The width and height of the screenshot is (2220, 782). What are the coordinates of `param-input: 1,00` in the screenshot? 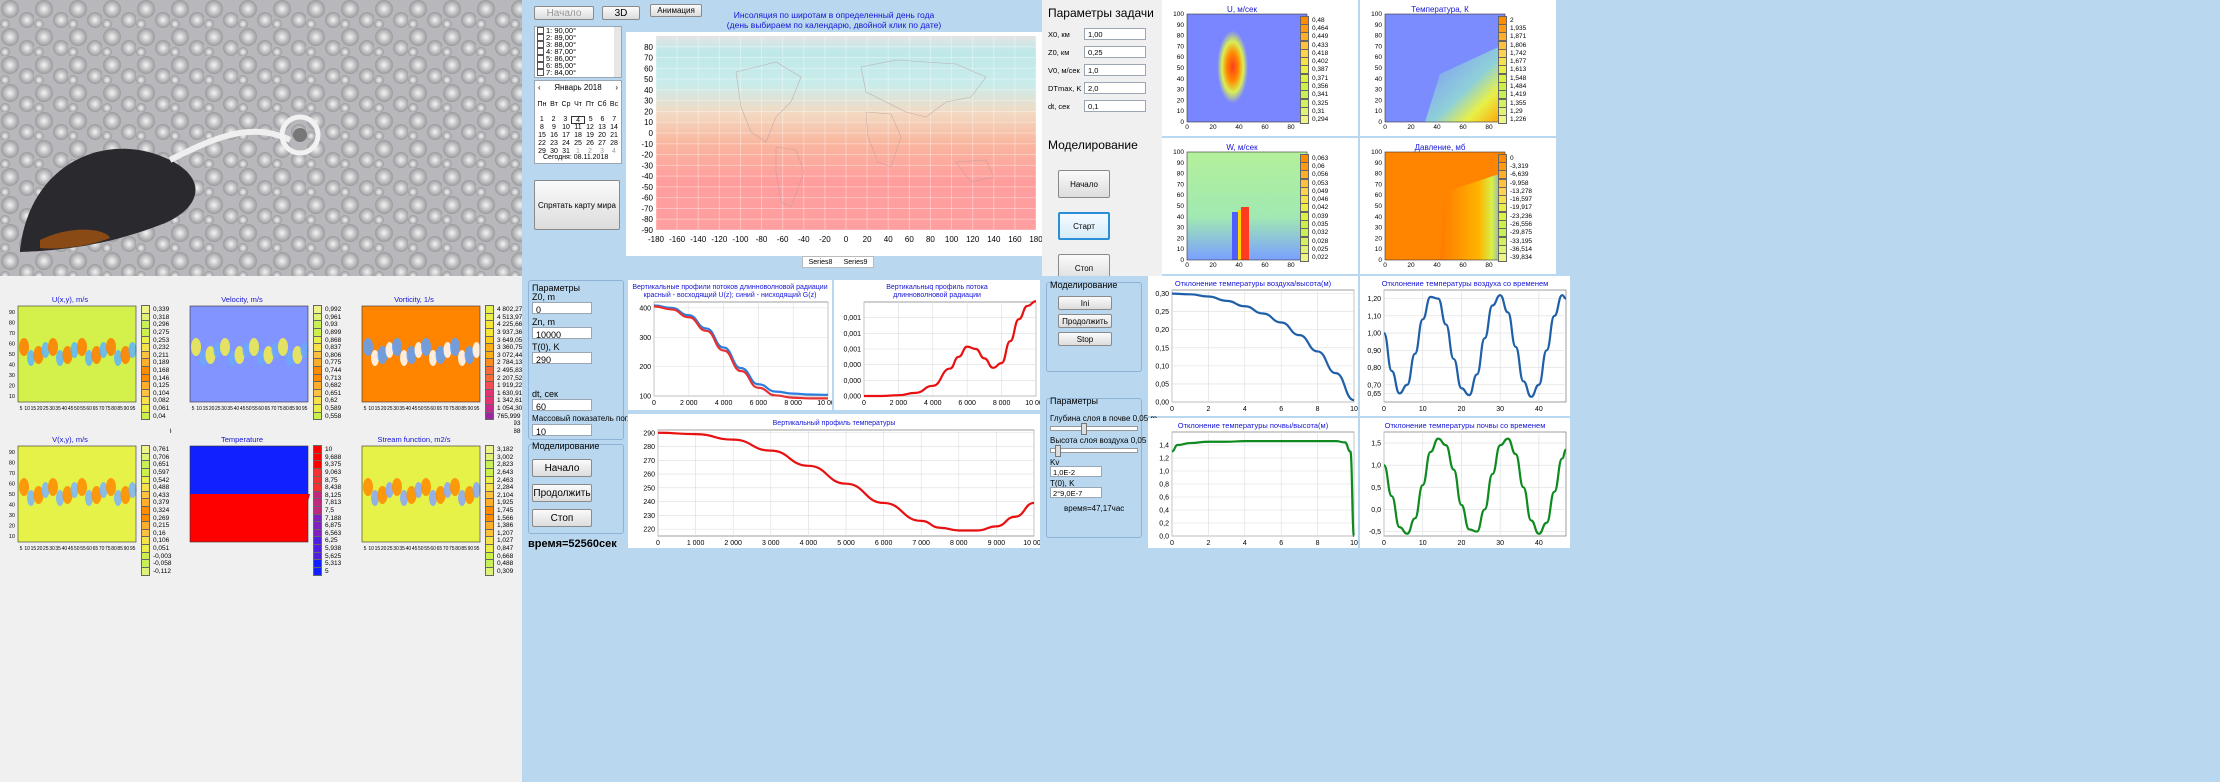 It's located at (1115, 34).